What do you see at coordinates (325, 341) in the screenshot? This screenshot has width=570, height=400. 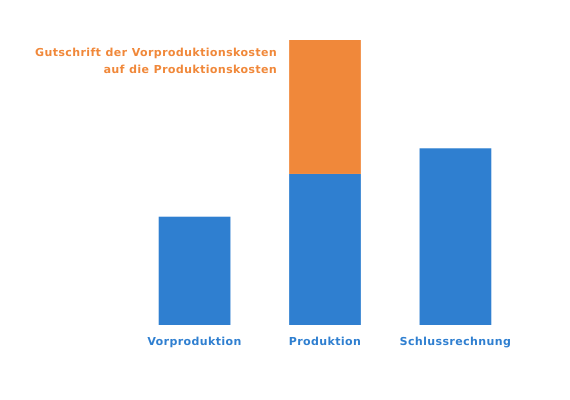 I see `x-tick-label: Produktion` at bounding box center [325, 341].